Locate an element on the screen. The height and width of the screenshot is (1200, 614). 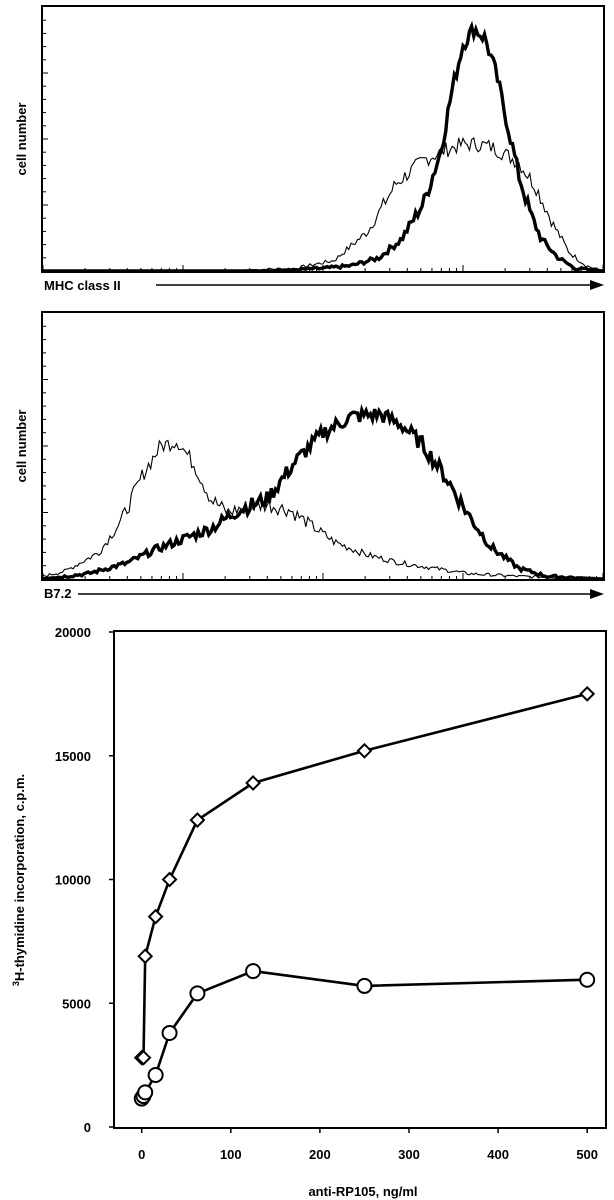
x-tick-label: 500 is located at coordinates (587, 1154).